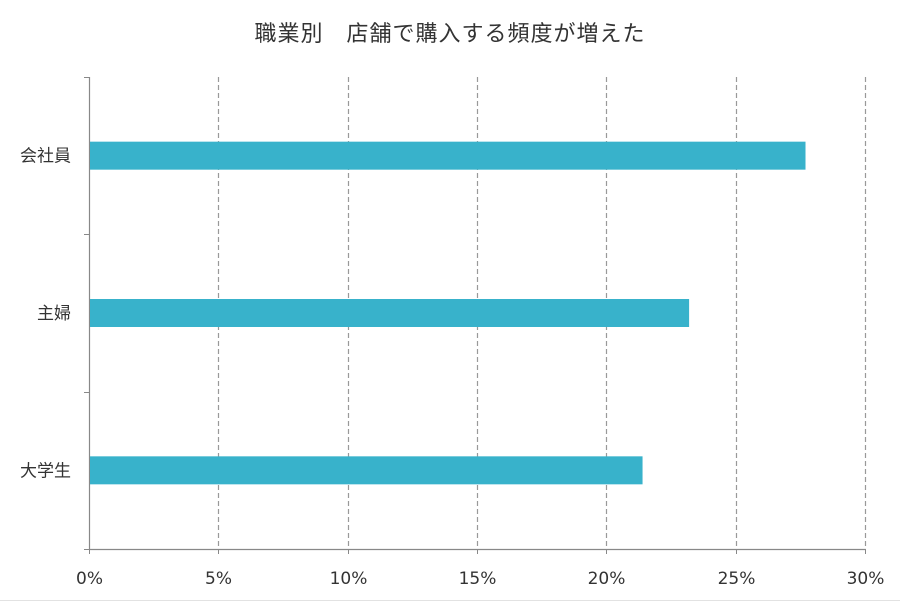 The image size is (900, 606). Describe the element at coordinates (737, 579) in the screenshot. I see `x-tick-label: 25%` at that location.